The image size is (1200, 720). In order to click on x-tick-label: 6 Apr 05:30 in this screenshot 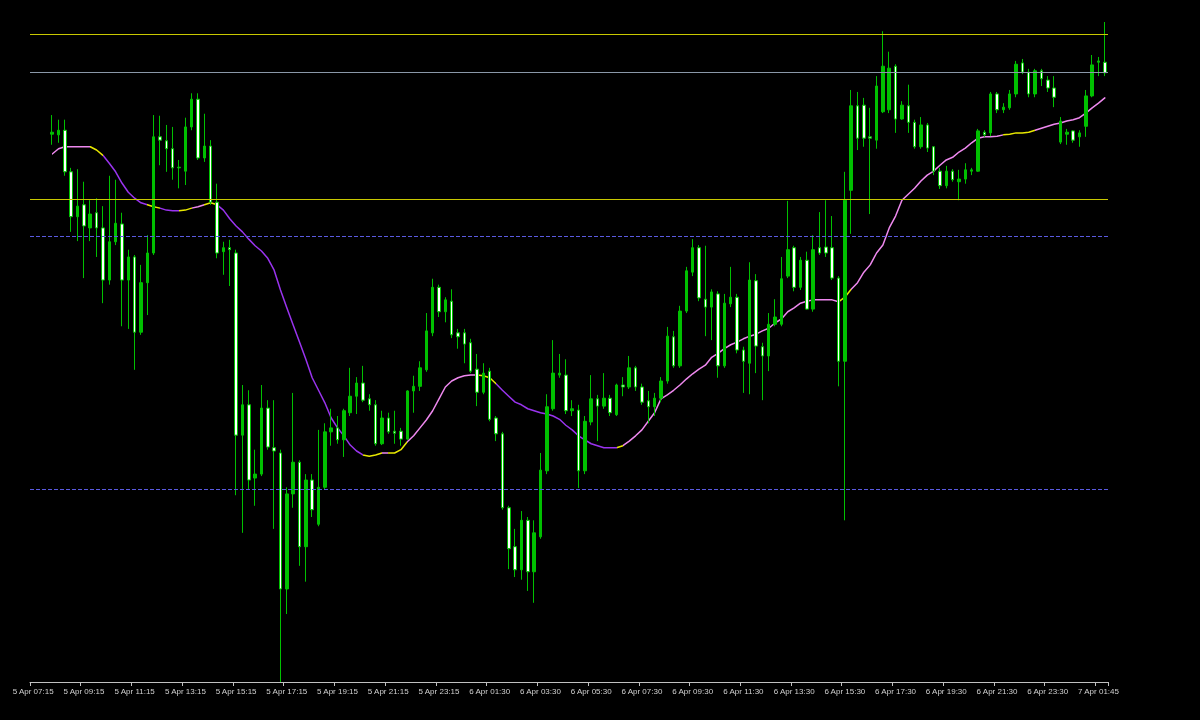, I will do `click(591, 691)`.